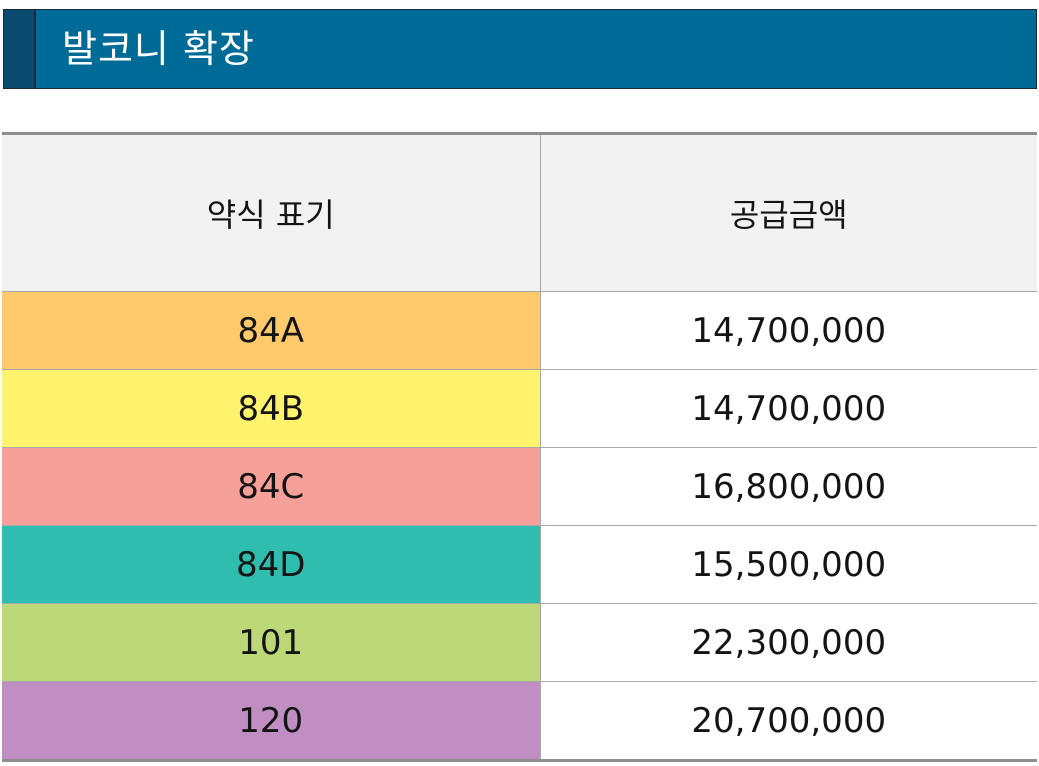 This screenshot has height=766, width=1039. What do you see at coordinates (271, 721) in the screenshot?
I see `type-cell: 120` at bounding box center [271, 721].